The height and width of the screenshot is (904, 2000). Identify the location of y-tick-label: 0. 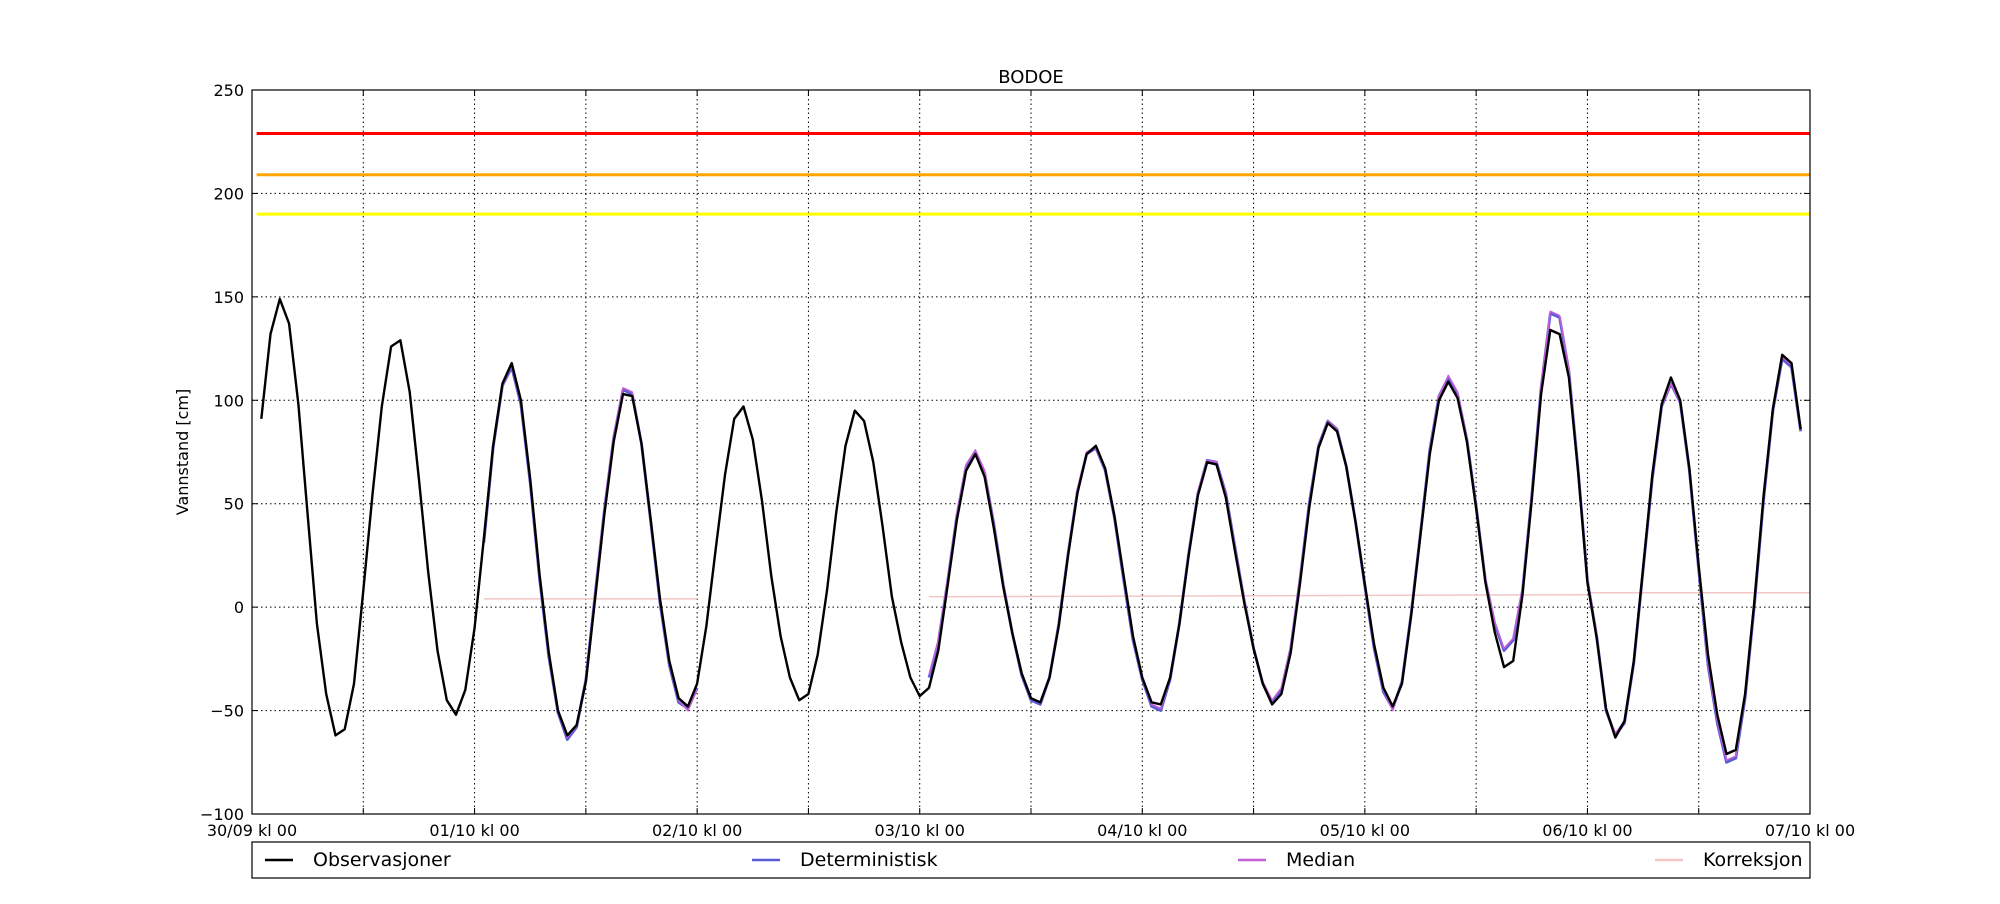
(239, 607).